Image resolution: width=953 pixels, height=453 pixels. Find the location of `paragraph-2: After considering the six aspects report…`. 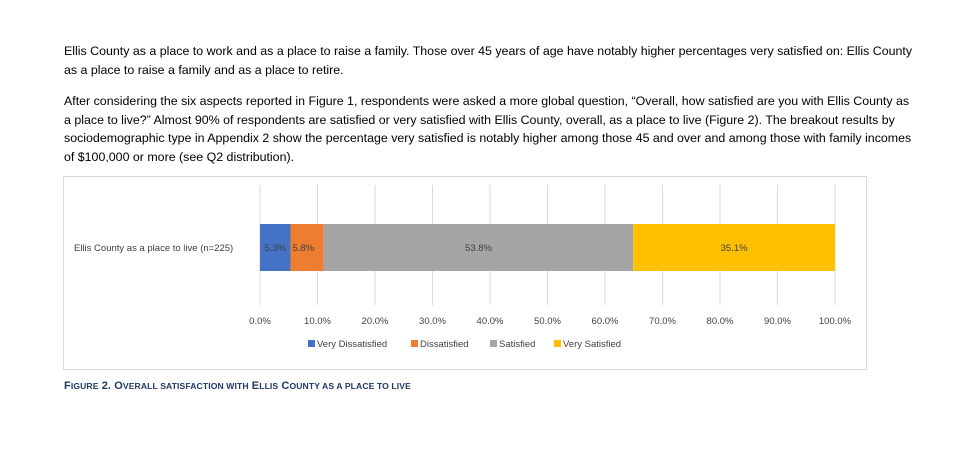

paragraph-2: After considering the six aspects report… is located at coordinates (488, 129).